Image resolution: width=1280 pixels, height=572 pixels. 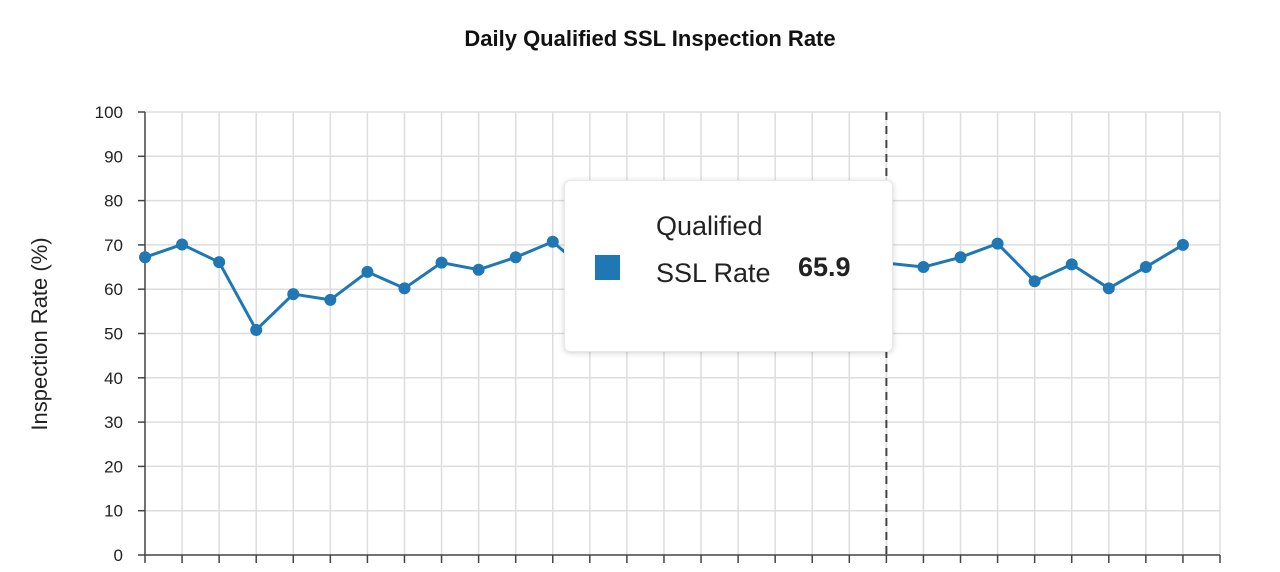 I want to click on y-tick-labels: 0 10 20 30 40 50 60 70 80 90 100, so click(x=109, y=334).